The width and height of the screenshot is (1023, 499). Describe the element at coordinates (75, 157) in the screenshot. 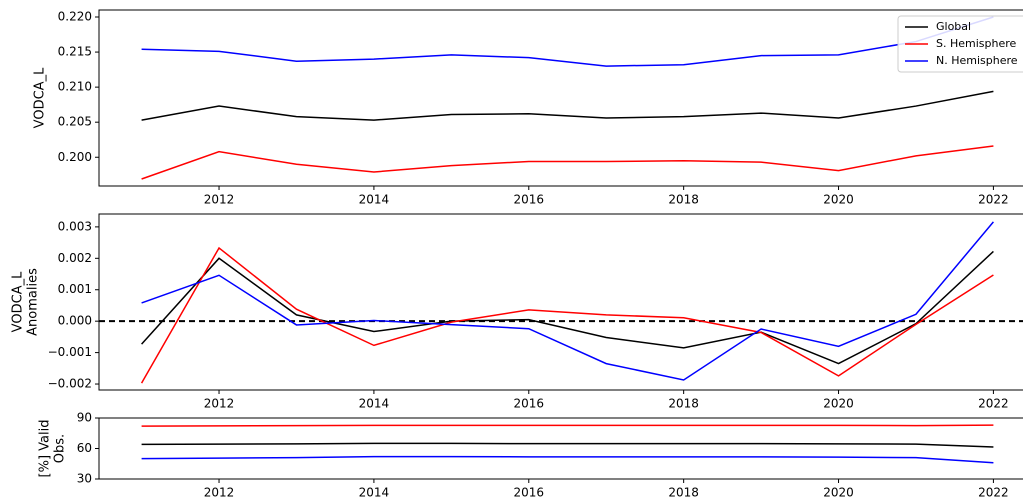

I see `y-tick-label: 0.200` at that location.